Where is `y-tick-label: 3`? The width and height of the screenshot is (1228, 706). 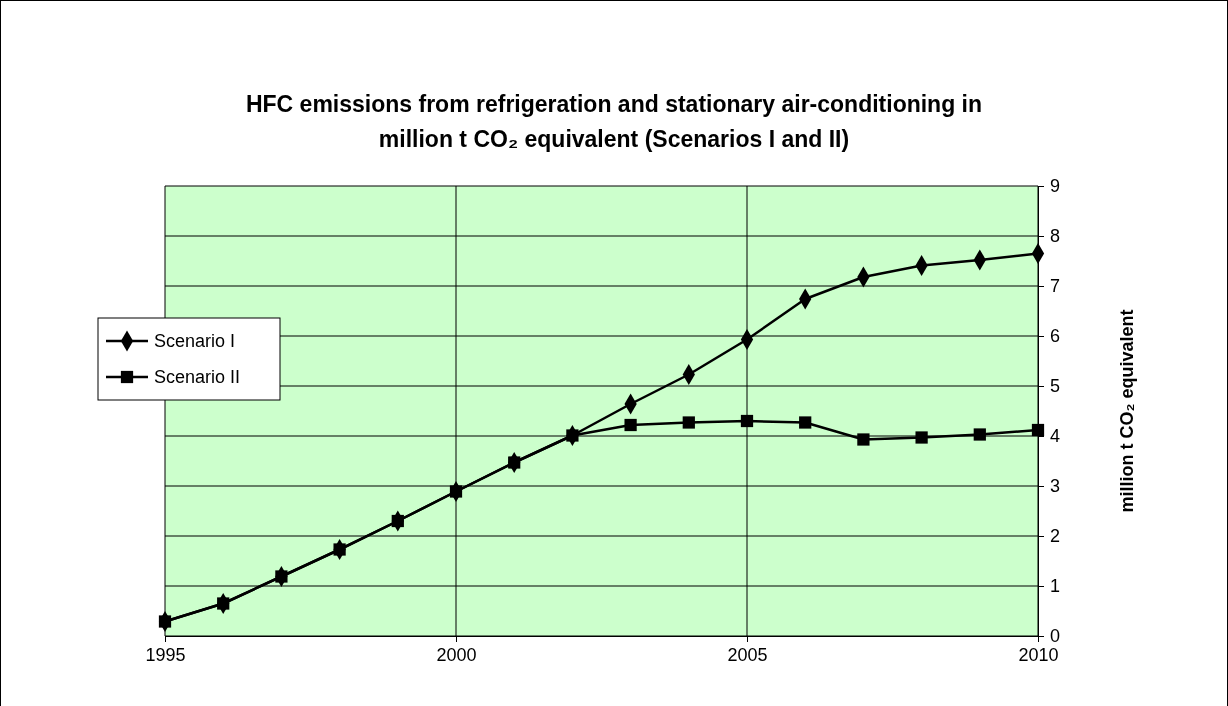
y-tick-label: 3 is located at coordinates (1055, 486).